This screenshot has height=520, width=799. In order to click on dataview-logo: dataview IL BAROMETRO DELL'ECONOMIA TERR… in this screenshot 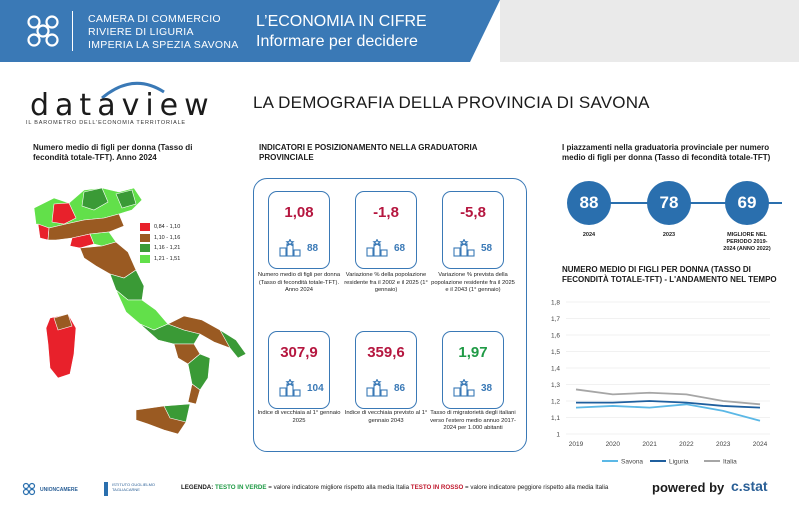, I will do `click(113, 103)`.